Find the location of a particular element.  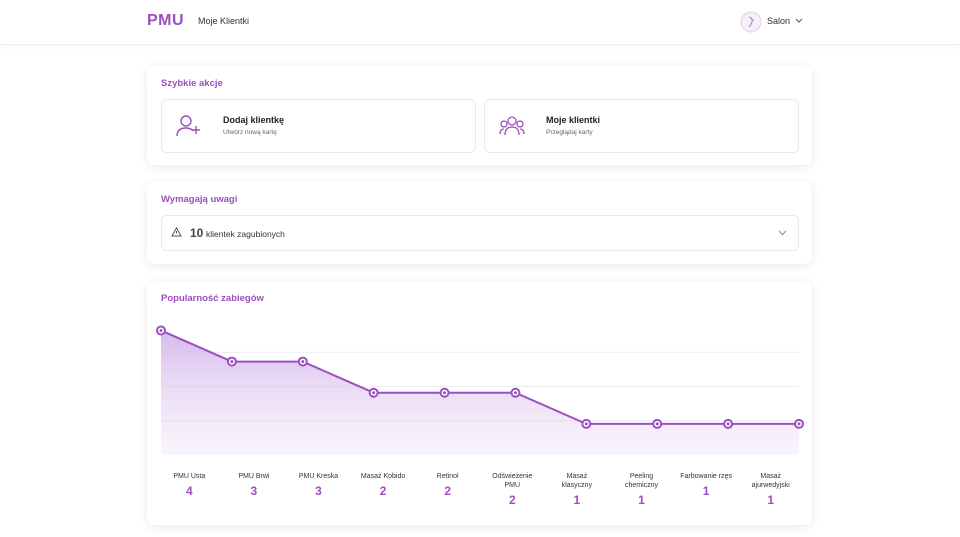

action-title: Dodaj klientkę is located at coordinates (254, 120).